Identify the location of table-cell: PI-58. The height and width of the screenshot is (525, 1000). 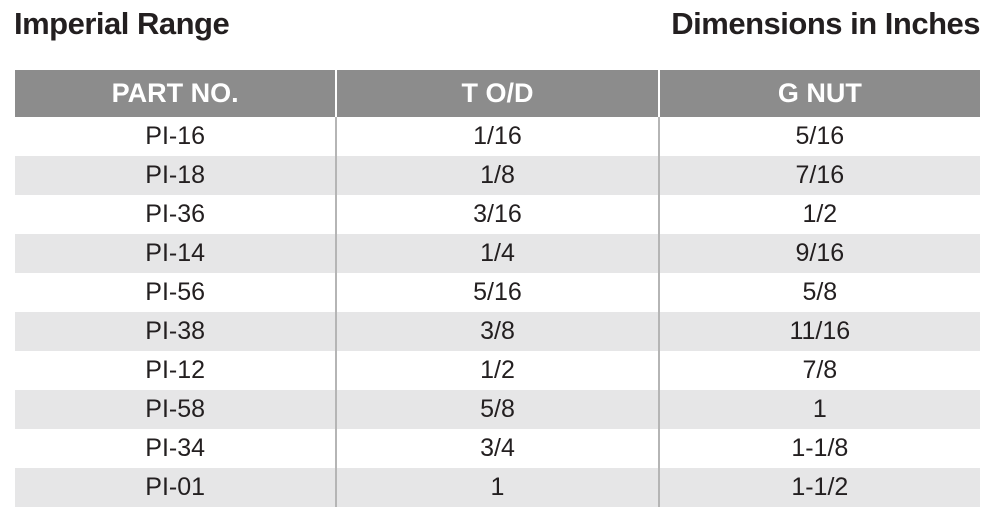
(175, 409).